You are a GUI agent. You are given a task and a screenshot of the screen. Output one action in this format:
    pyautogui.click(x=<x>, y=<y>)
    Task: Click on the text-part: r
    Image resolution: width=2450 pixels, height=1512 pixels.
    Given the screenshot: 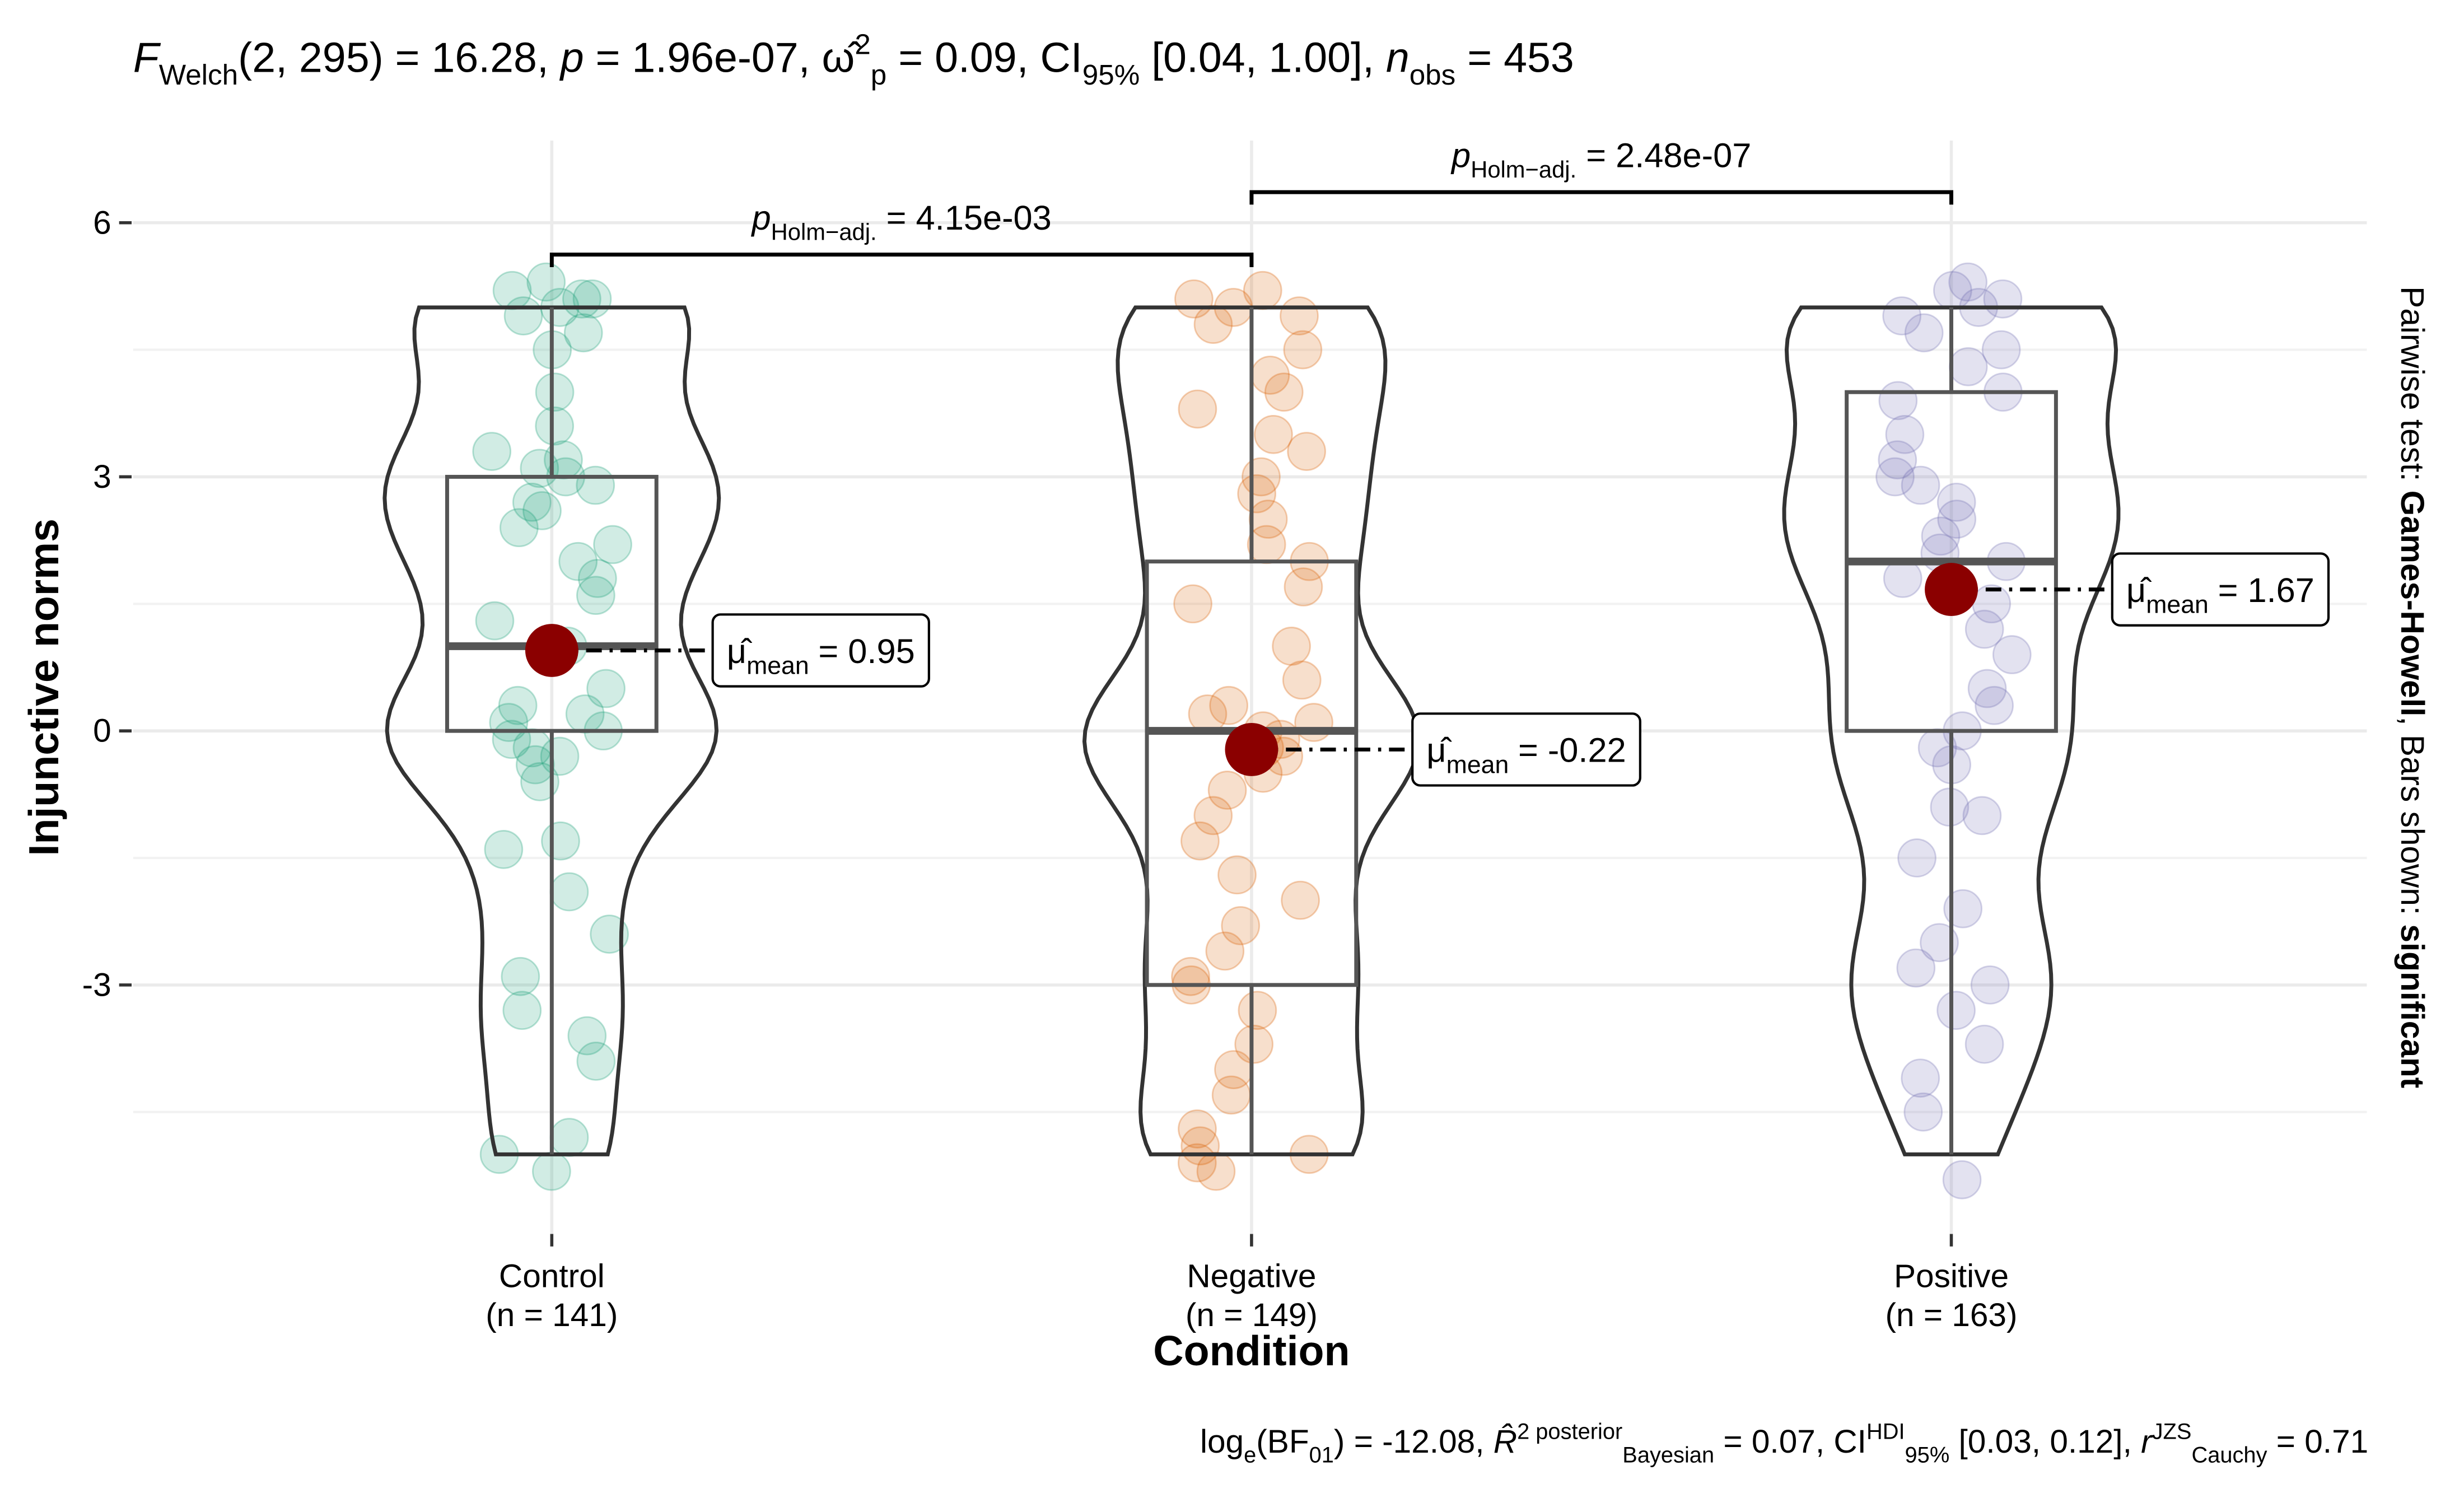 What is the action you would take?
    pyautogui.click(x=2147, y=1442)
    